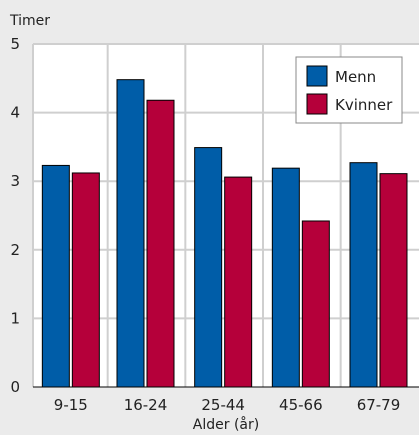  I want to click on x-tick-labels: 9-15 16-24 25-44 45-66 67-79, so click(227, 405).